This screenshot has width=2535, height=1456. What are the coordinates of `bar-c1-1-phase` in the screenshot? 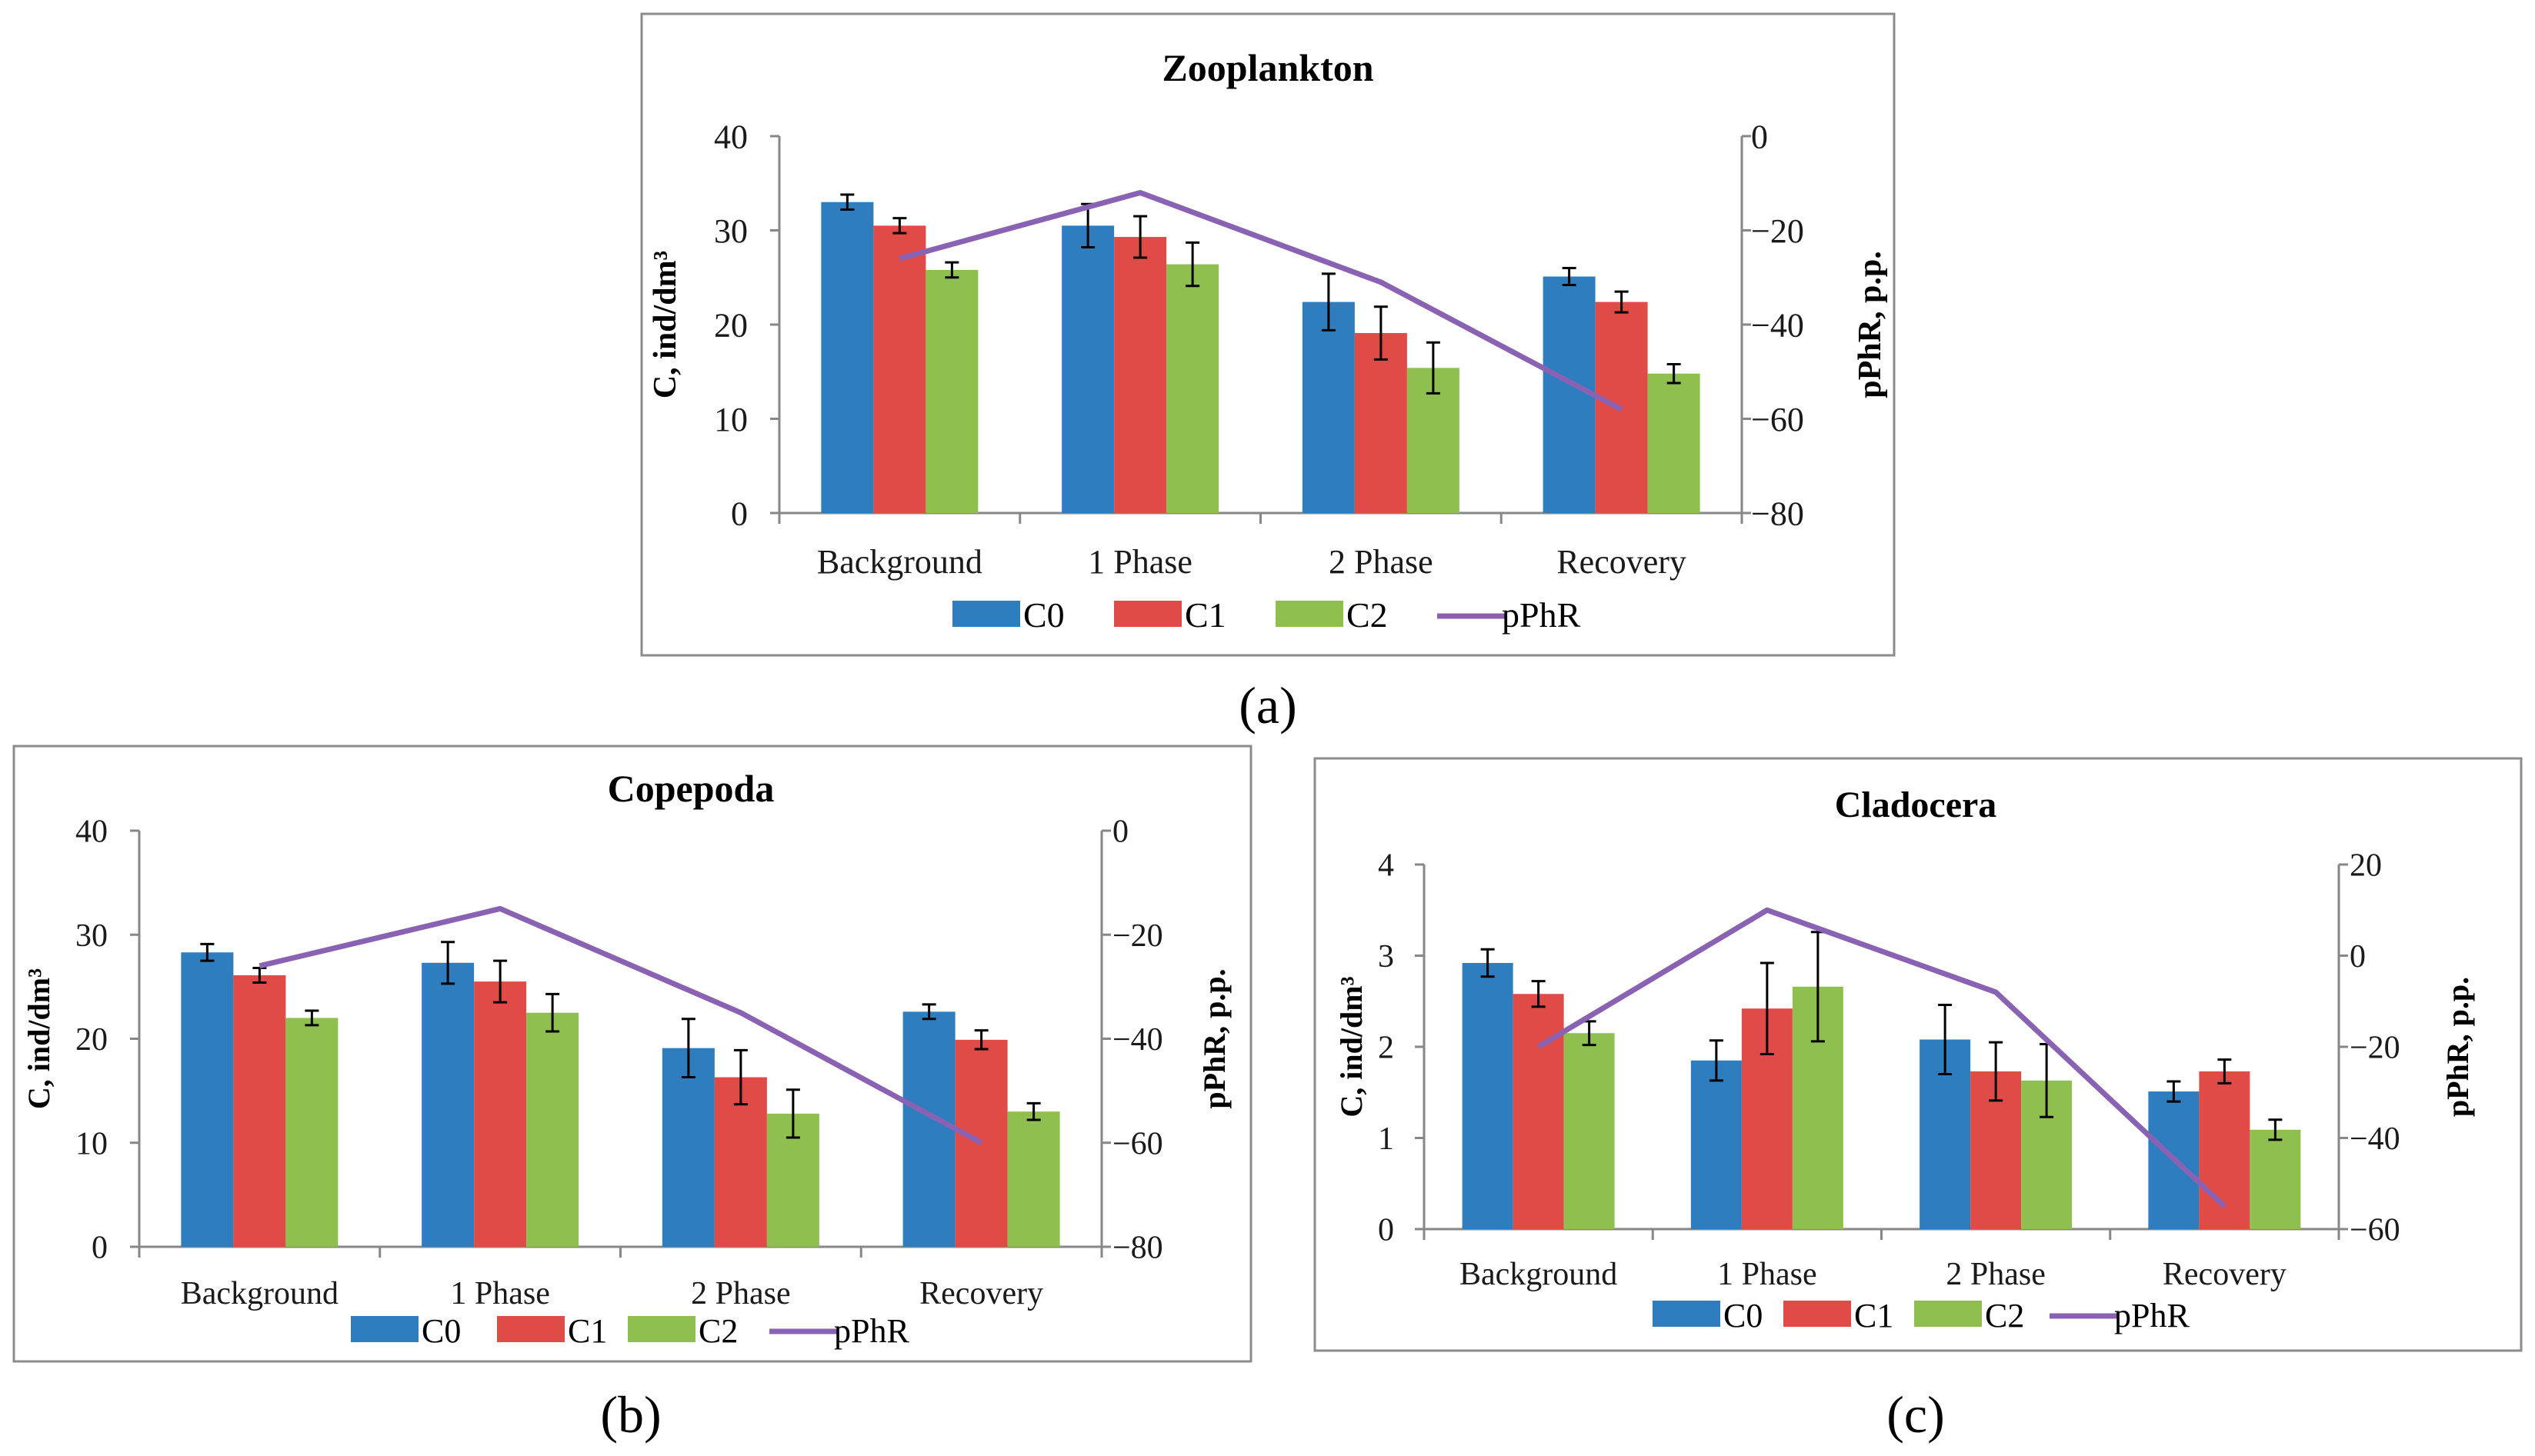 It's located at (1140, 375).